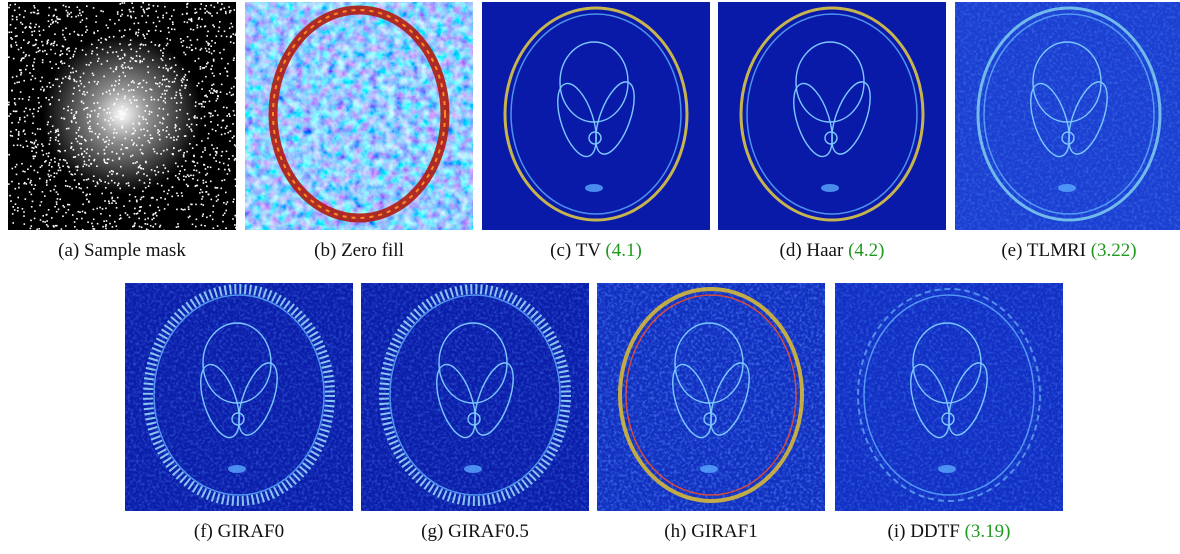 The width and height of the screenshot is (1180, 554). Describe the element at coordinates (1057, 251) in the screenshot. I see `caption: (e) TLMRI (3.22)` at that location.